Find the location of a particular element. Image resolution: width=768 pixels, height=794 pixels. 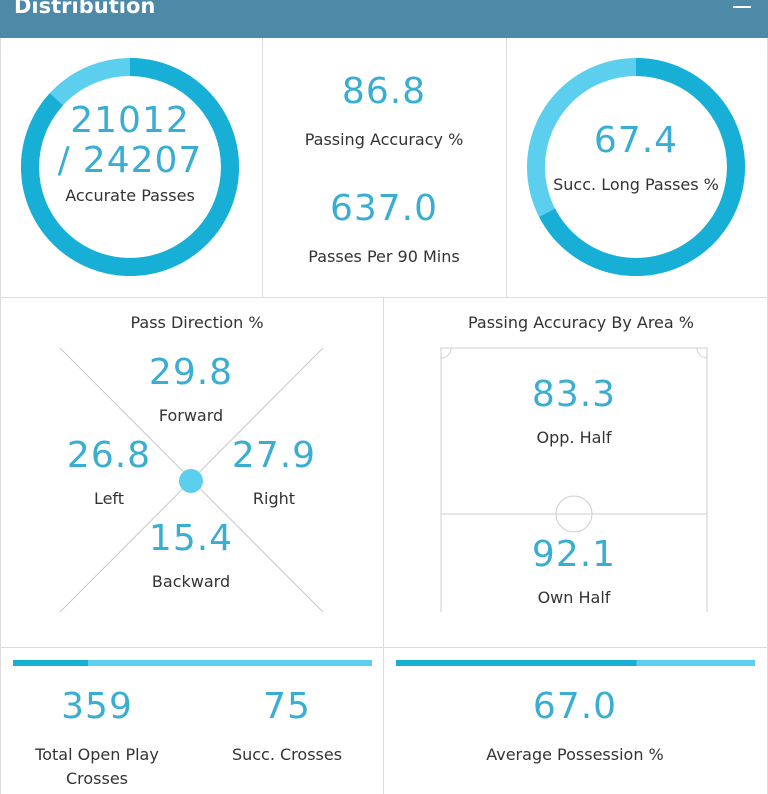

passes-per-90-label: Passes Per 90 Mins is located at coordinates (384, 256).